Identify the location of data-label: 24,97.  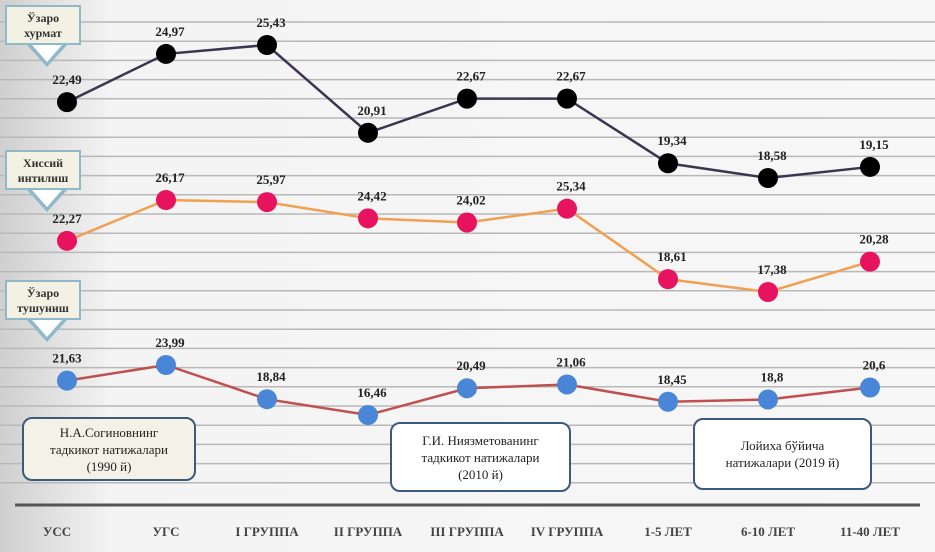
(170, 31).